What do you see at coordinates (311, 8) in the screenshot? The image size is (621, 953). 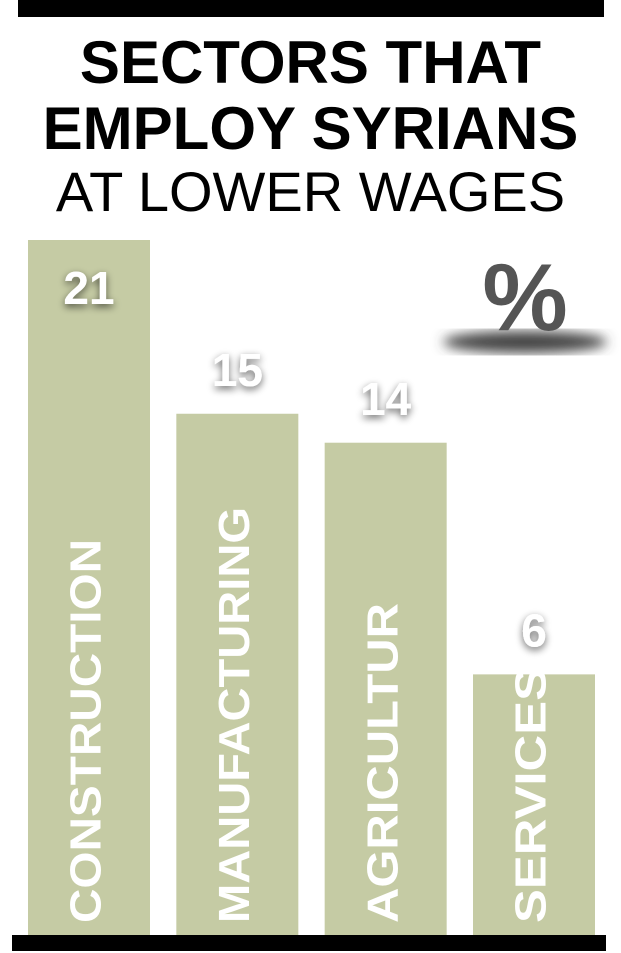 I see `top-rule` at bounding box center [311, 8].